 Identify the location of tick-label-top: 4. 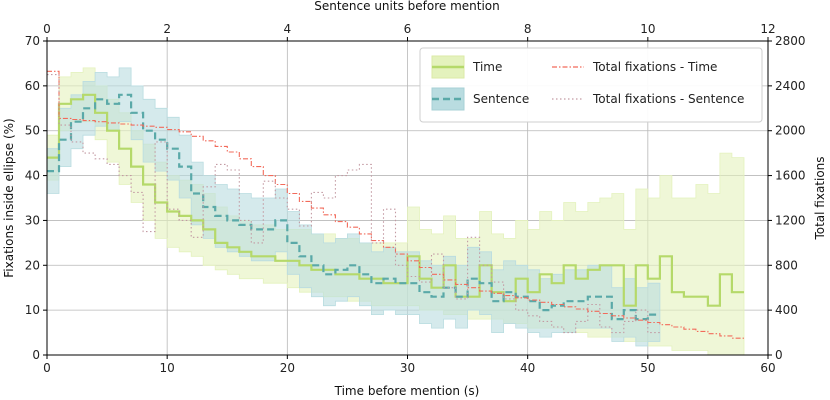
(288, 29).